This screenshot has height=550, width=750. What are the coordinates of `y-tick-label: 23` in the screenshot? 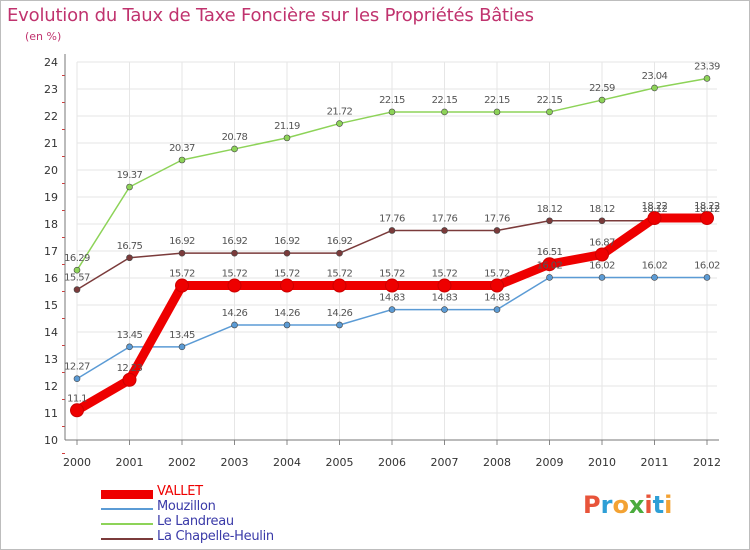 It's located at (51, 89).